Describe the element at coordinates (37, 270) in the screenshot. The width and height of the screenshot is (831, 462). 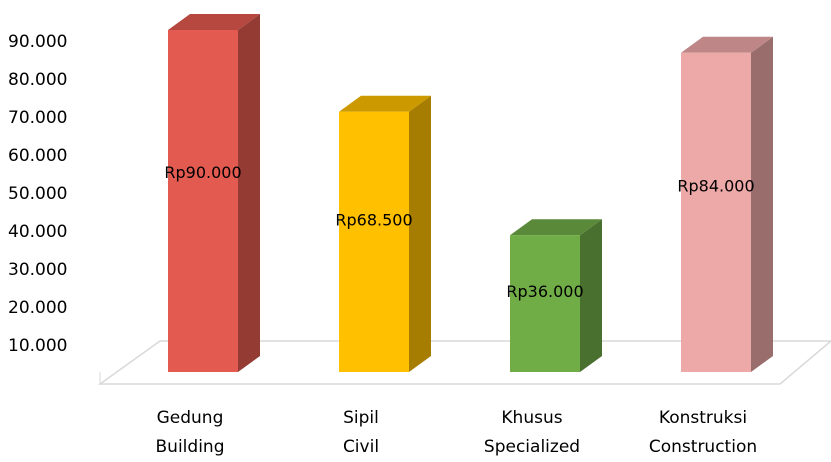
I see `y-tick-label: 30.000` at that location.